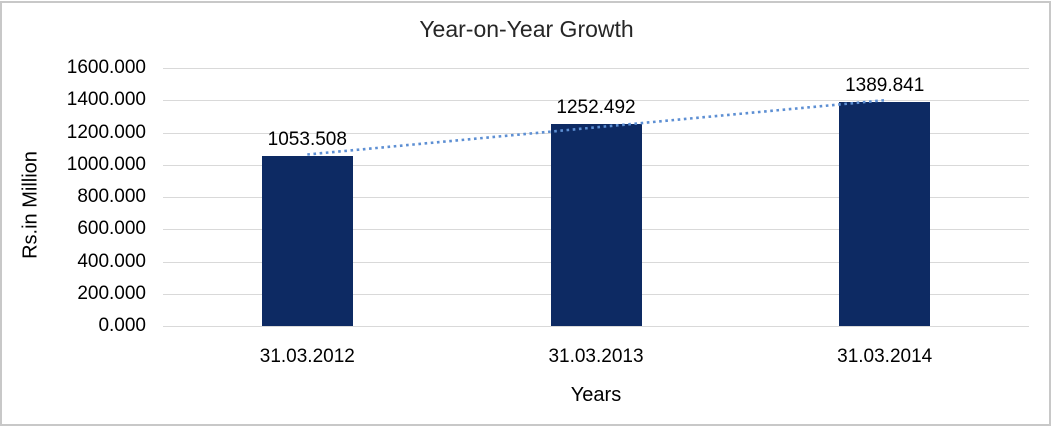  What do you see at coordinates (106, 132) in the screenshot?
I see `y-axis-tick-label: 1200.000` at bounding box center [106, 132].